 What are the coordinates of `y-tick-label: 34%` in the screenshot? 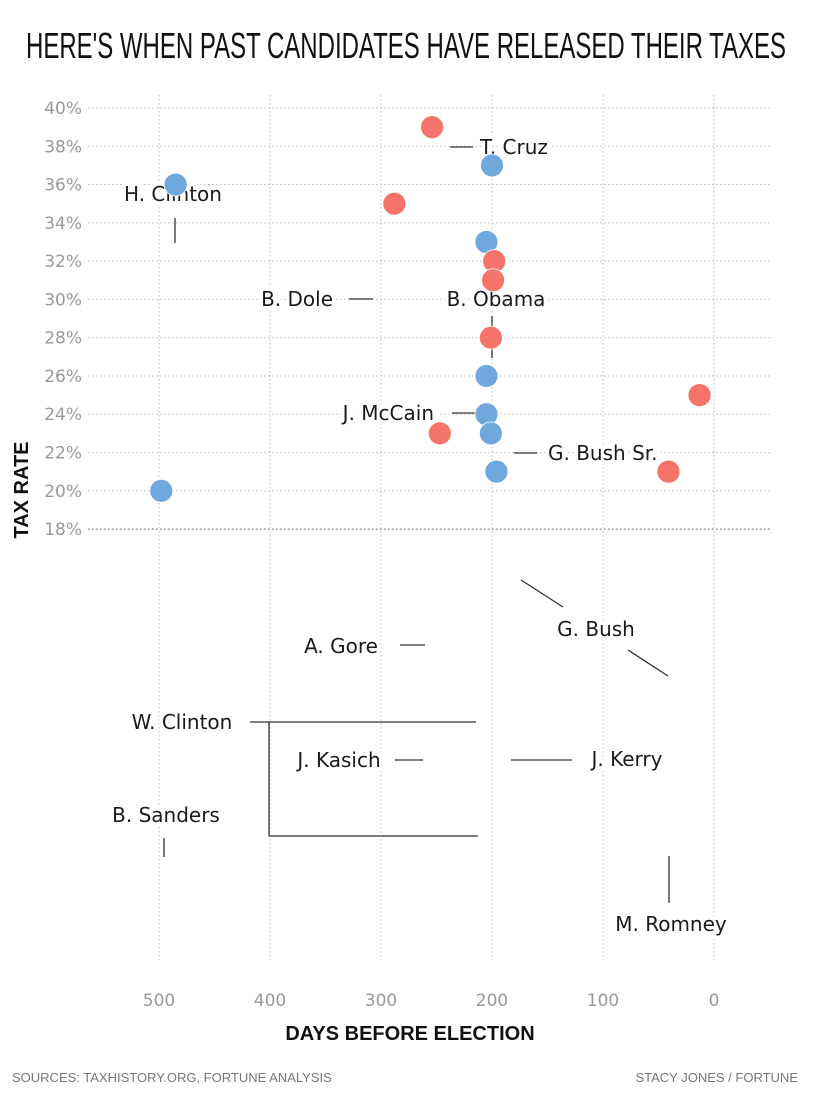 It's located at (63, 224).